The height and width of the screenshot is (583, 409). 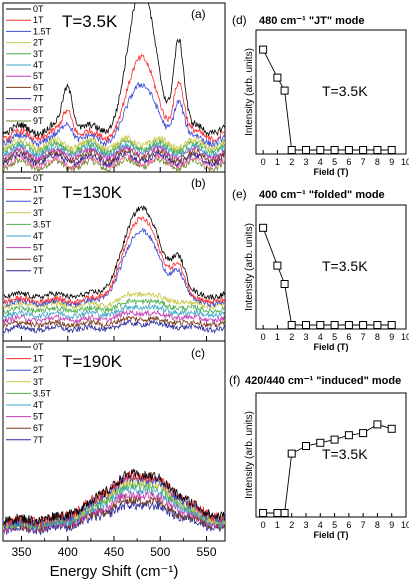 What do you see at coordinates (305, 337) in the screenshot?
I see `field-tick-label: 3` at bounding box center [305, 337].